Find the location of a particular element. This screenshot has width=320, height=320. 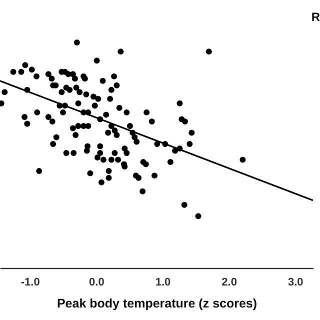

x-tick-label: 3.0 is located at coordinates (296, 282).